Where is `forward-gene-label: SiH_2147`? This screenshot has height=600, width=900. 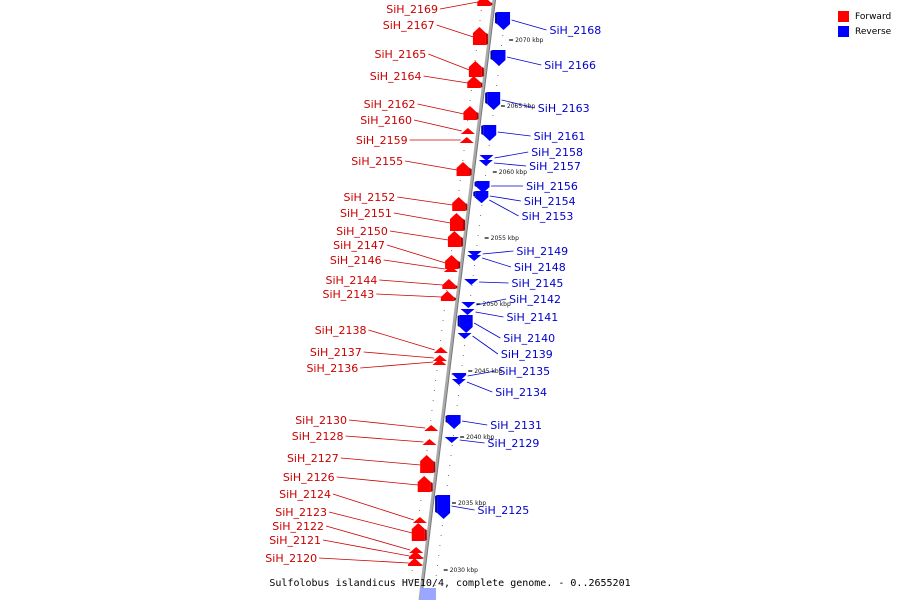
forward-gene-label: SiH_2147 is located at coordinates (359, 245).